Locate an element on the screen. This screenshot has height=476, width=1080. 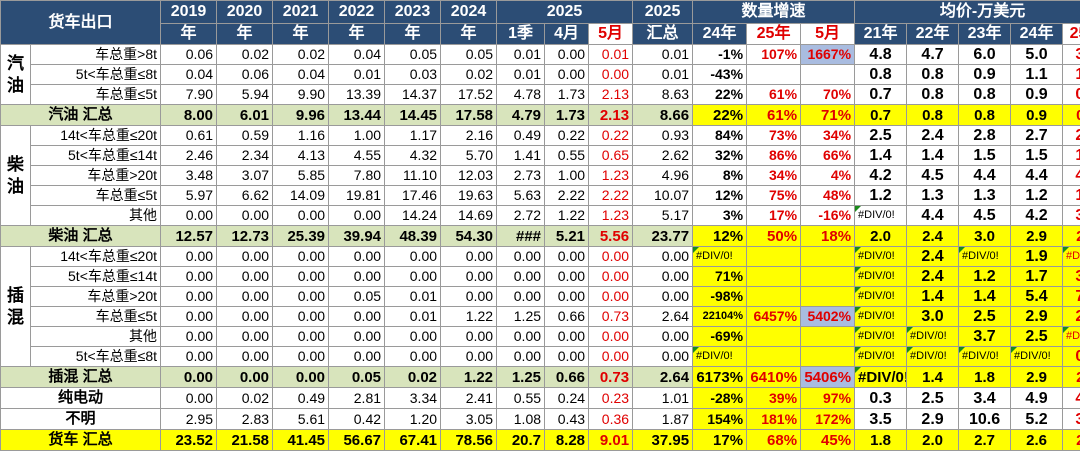
data-cell: 0.36 is located at coordinates (611, 419).